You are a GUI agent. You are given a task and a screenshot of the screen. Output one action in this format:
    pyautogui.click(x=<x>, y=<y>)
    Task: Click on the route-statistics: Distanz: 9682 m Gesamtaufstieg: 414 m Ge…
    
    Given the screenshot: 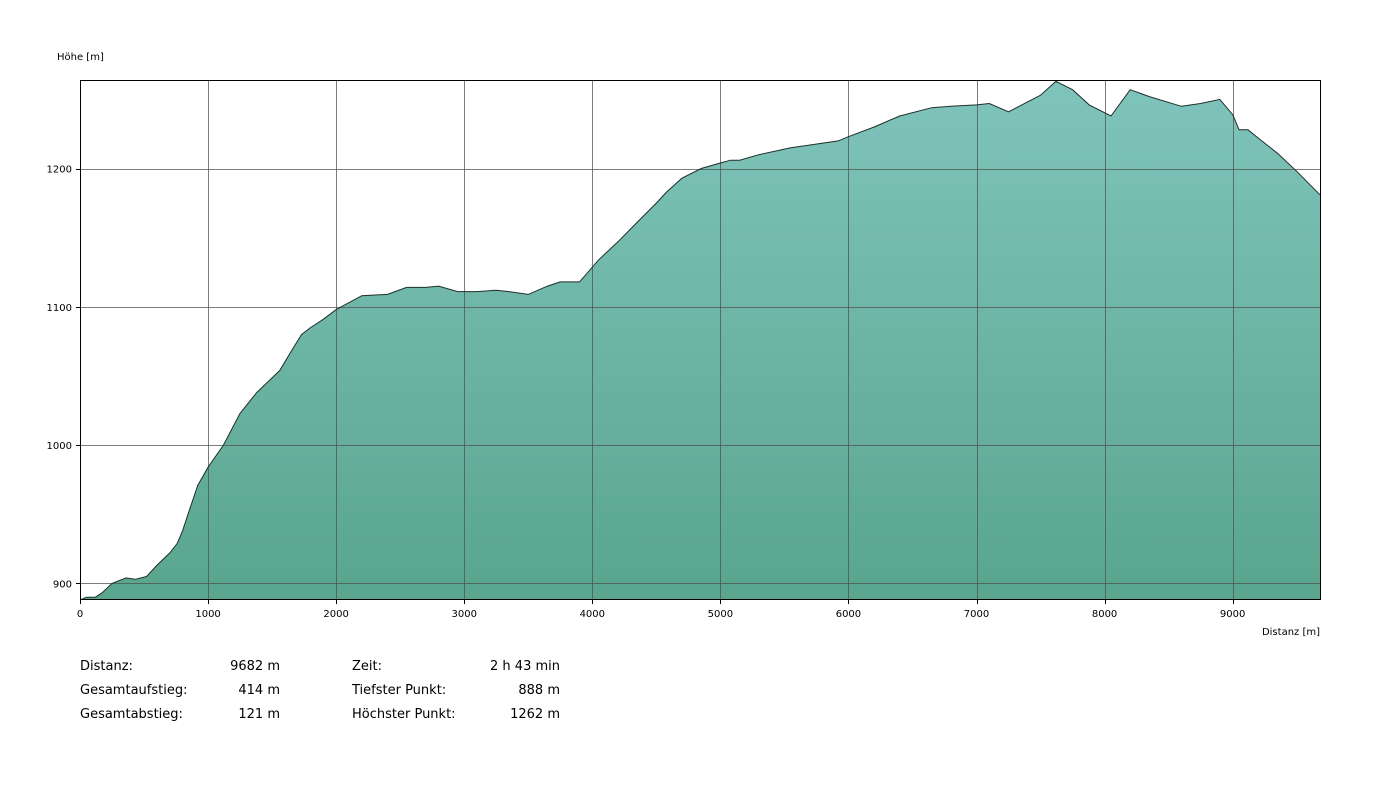 What is the action you would take?
    pyautogui.click(x=360, y=698)
    